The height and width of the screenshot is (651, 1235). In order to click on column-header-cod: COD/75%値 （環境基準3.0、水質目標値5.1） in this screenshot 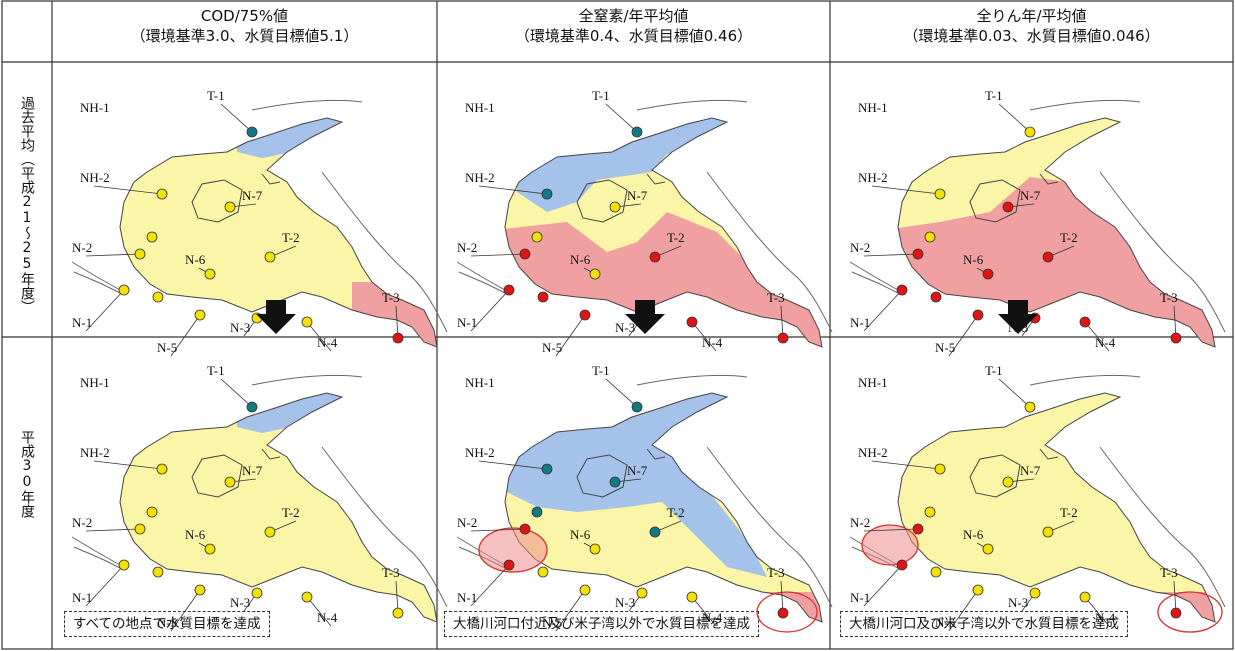, I will do `click(244, 26)`.